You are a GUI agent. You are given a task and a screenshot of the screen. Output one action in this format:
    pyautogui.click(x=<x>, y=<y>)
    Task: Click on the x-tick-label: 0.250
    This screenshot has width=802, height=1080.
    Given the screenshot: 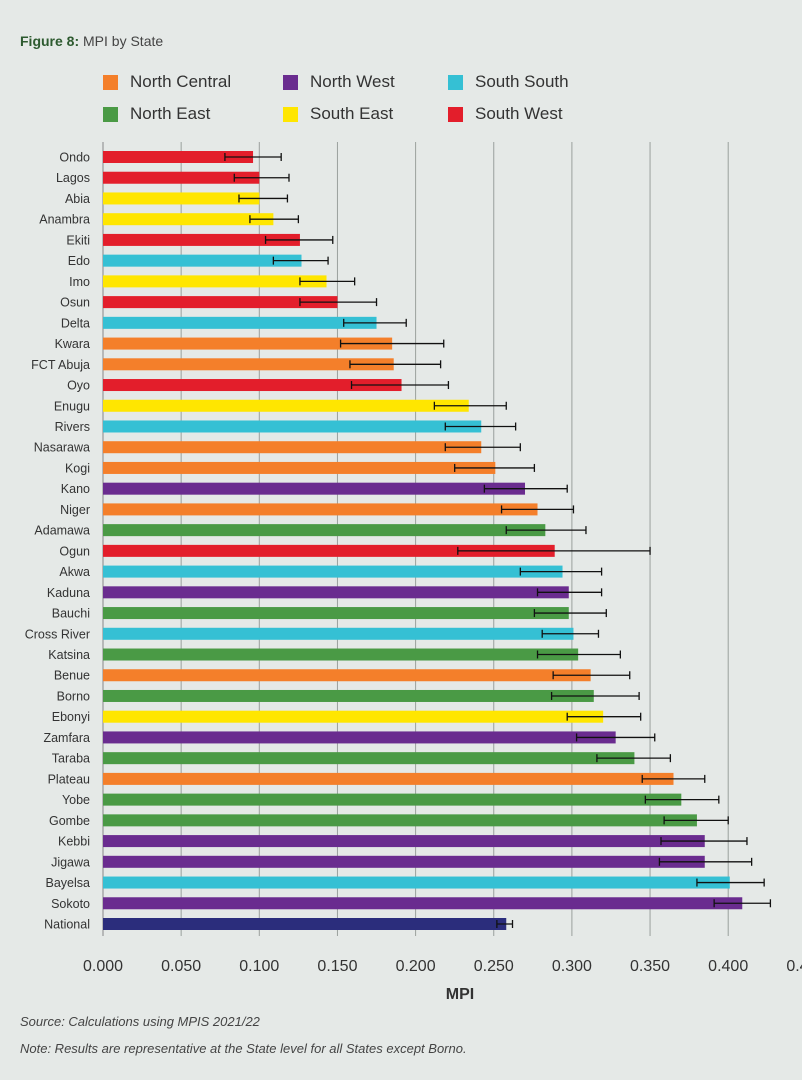 What is the action you would take?
    pyautogui.click(x=494, y=966)
    